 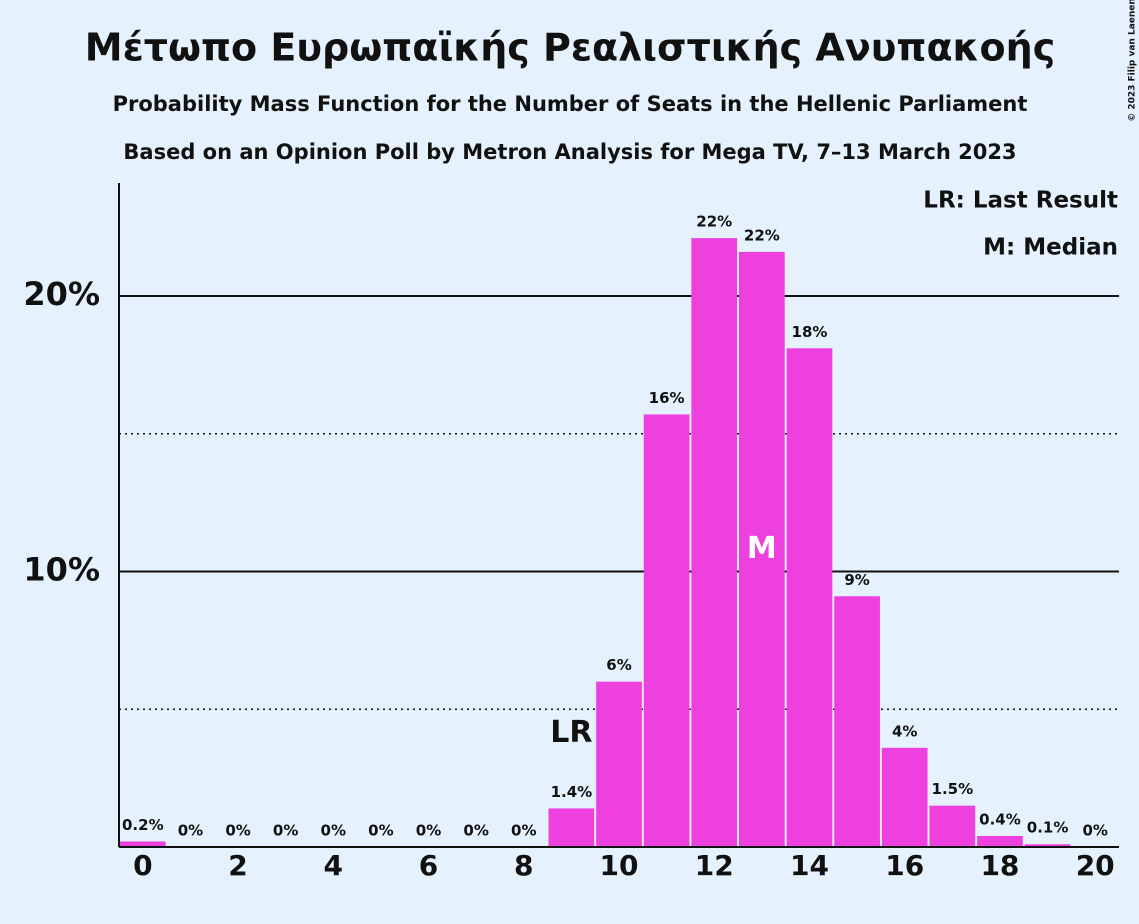 What do you see at coordinates (237, 865) in the screenshot?
I see `x-tick-label: 2` at bounding box center [237, 865].